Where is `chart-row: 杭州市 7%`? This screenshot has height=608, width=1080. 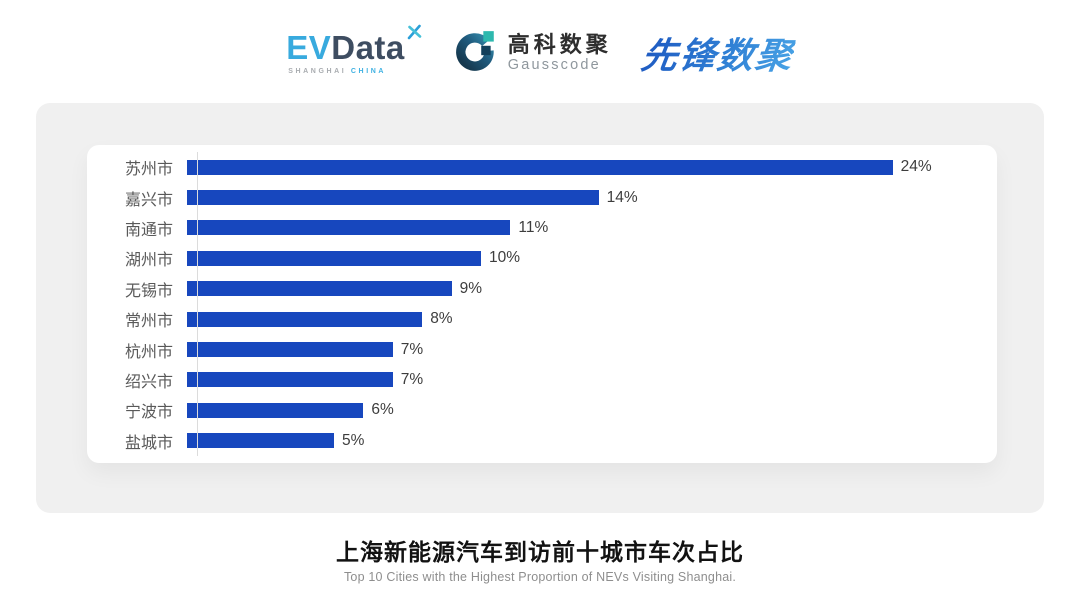 chart-row: 杭州市 7% is located at coordinates (542, 349).